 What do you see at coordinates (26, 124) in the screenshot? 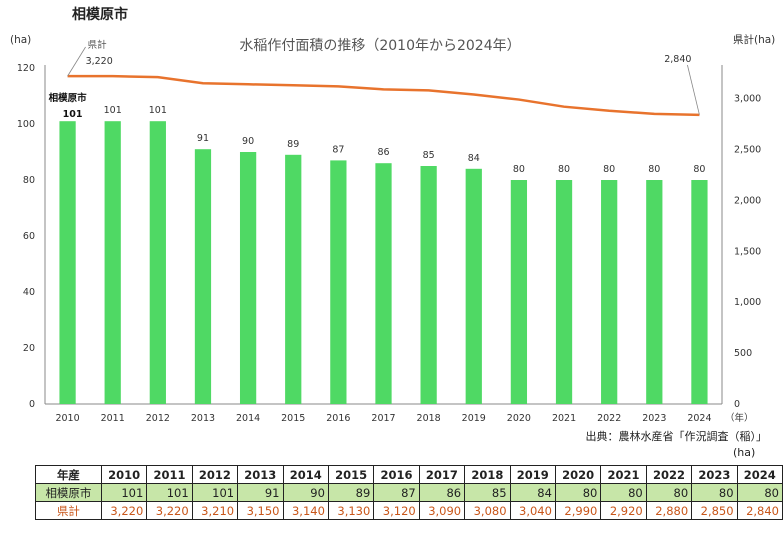
I see `left-tick-label: 100` at bounding box center [26, 124].